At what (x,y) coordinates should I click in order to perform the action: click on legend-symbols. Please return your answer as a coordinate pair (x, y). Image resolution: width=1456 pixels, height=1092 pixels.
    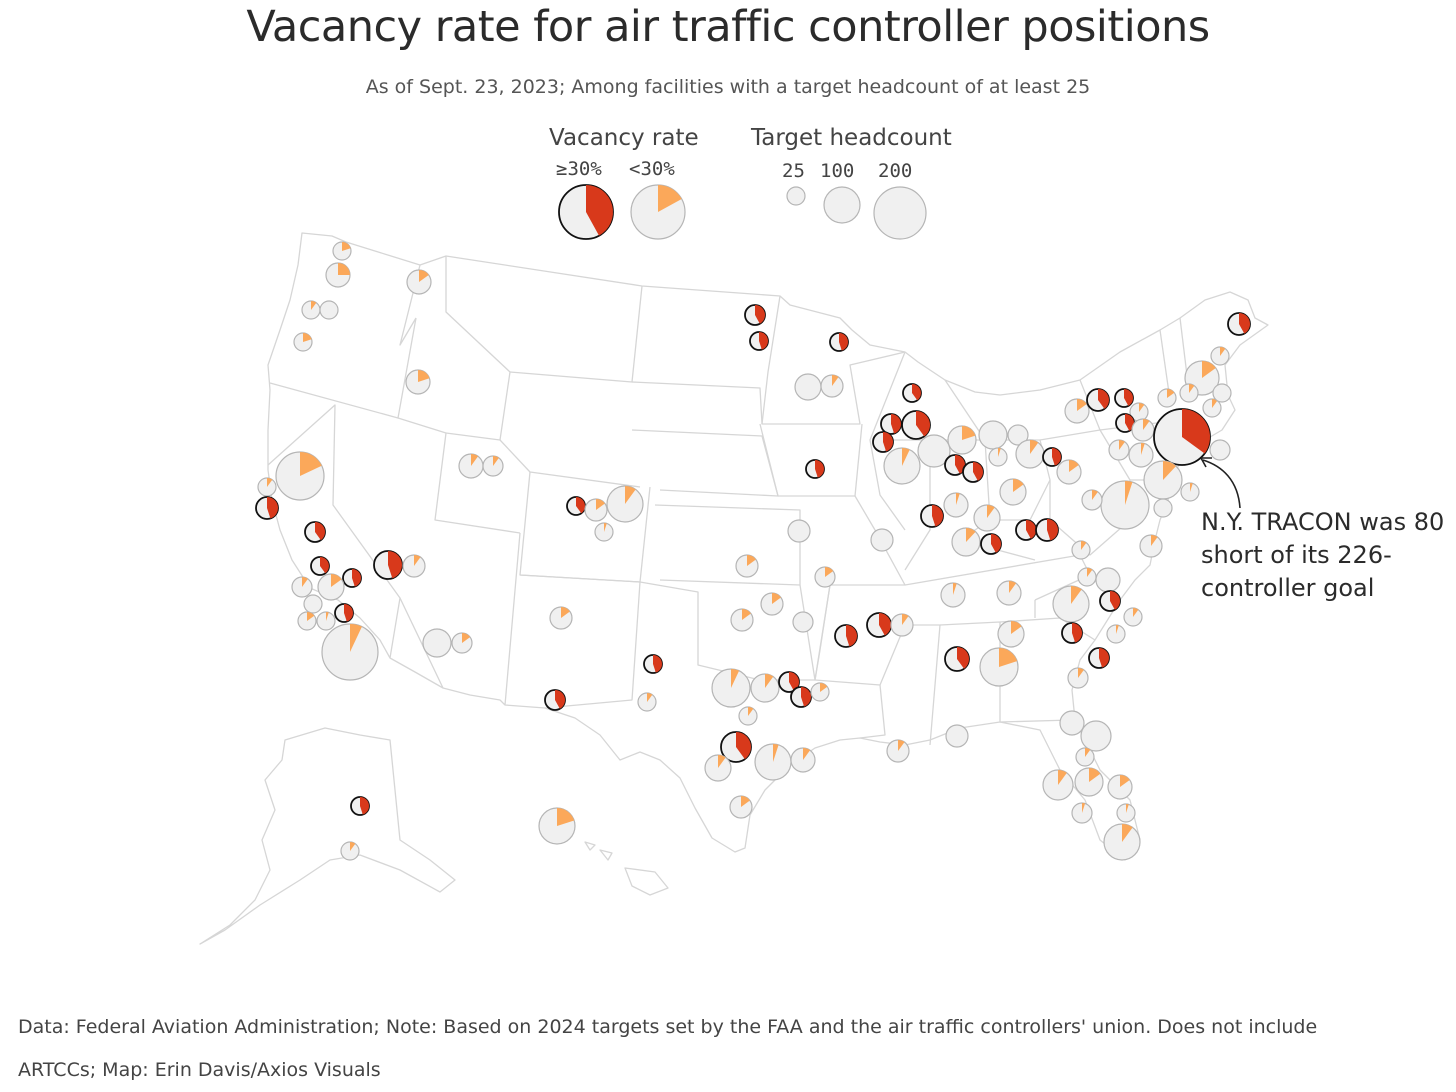
    Looking at the image, I should click on (742, 212).